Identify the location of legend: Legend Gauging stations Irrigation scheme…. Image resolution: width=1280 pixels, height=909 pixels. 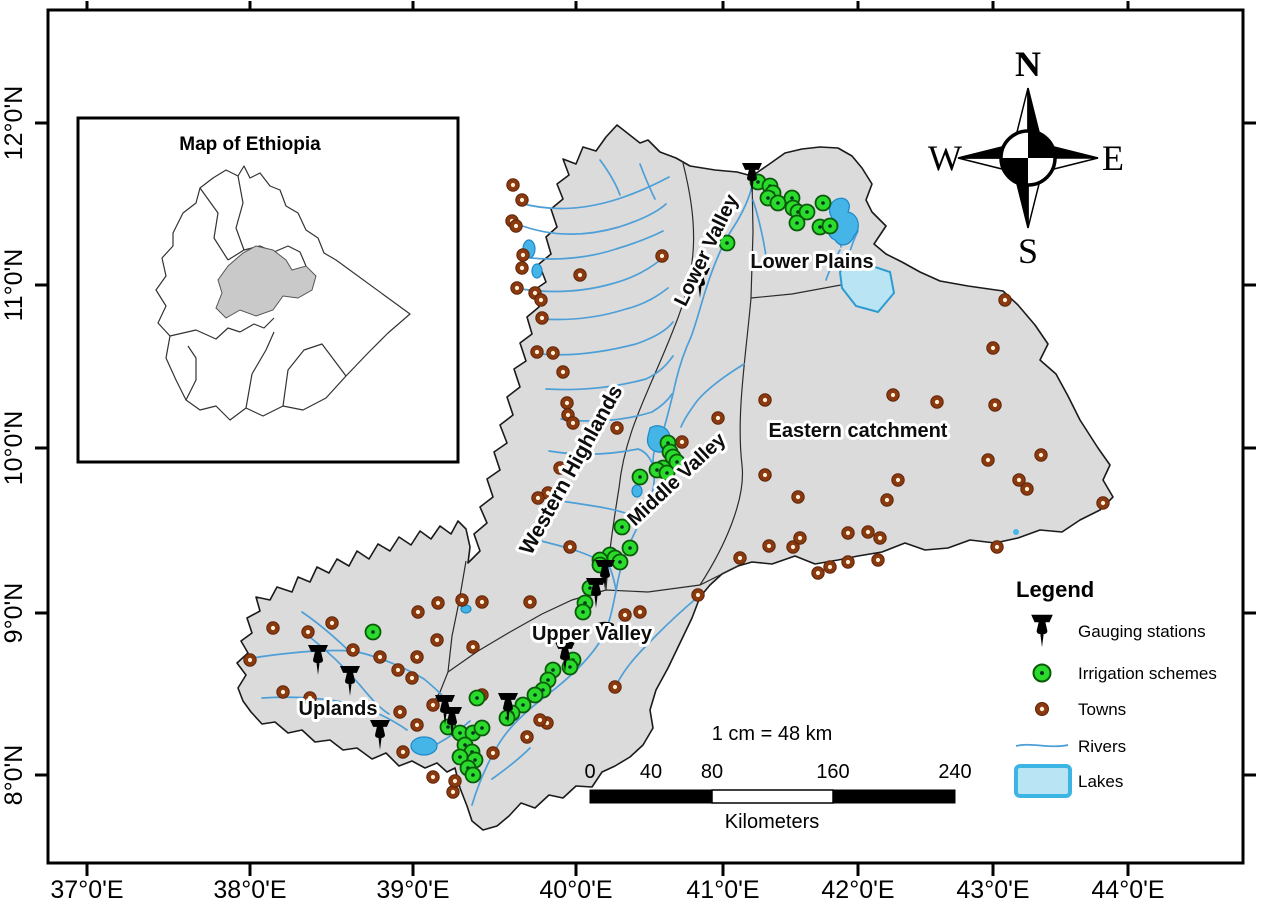
(1115, 687).